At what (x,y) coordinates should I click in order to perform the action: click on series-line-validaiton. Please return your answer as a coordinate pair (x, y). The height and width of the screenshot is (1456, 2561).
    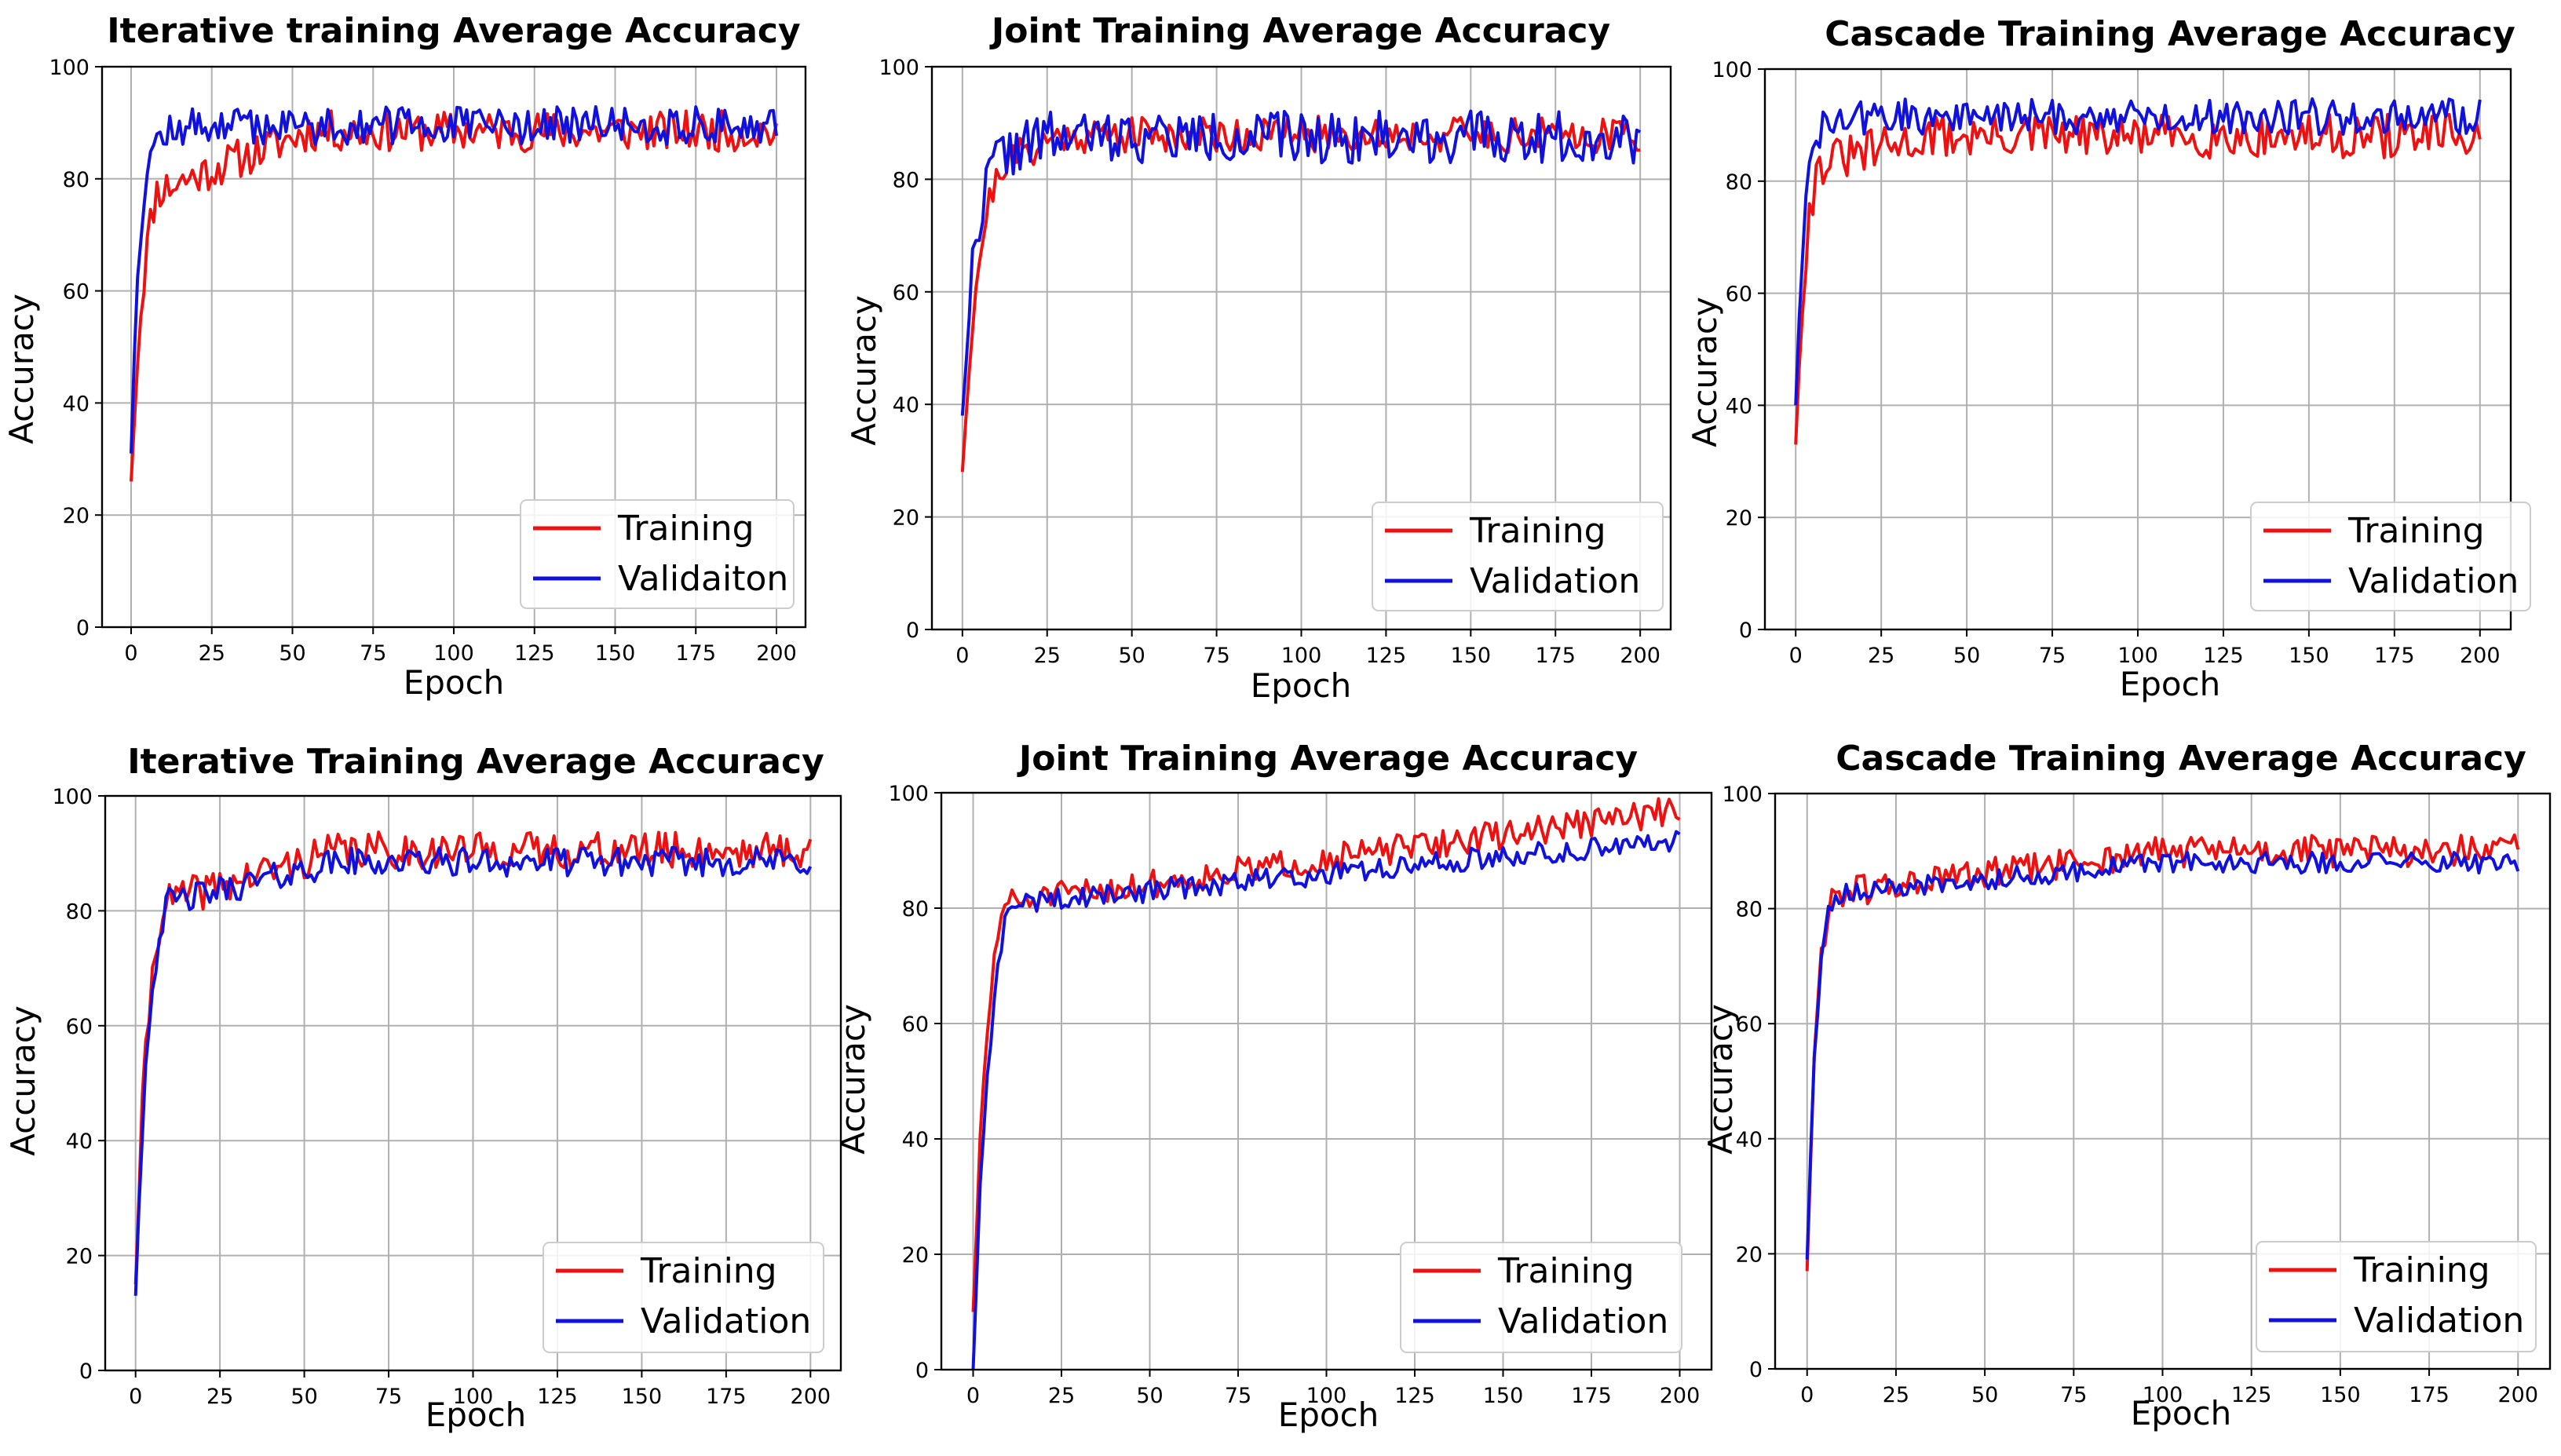
    Looking at the image, I should click on (454, 279).